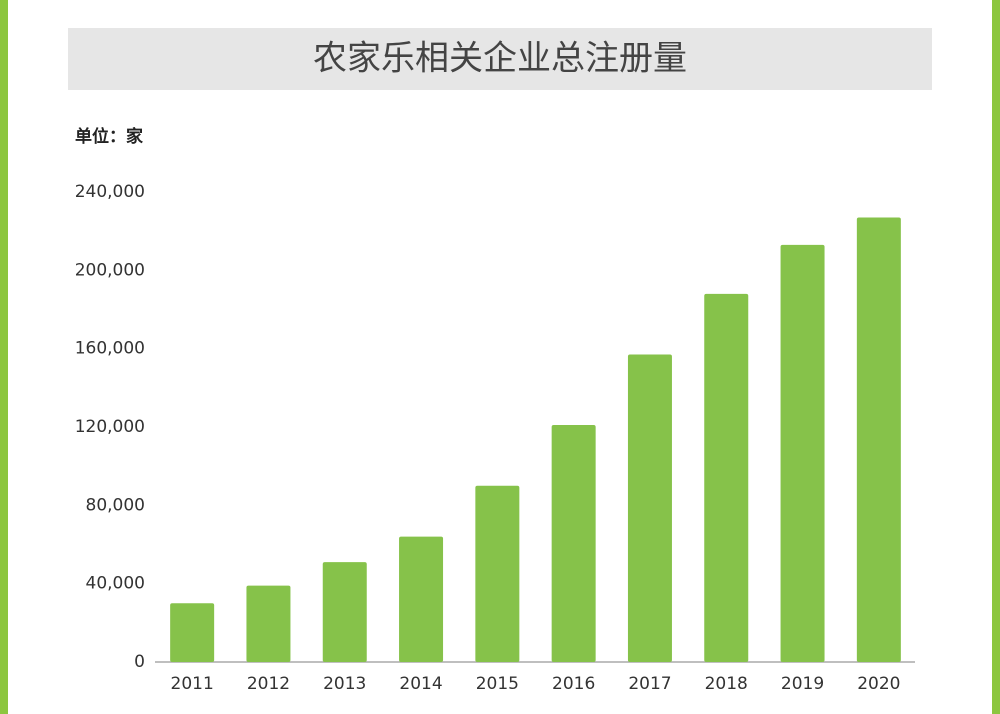 This screenshot has height=714, width=1000. Describe the element at coordinates (192, 684) in the screenshot. I see `x-tick-label: 2011` at that location.